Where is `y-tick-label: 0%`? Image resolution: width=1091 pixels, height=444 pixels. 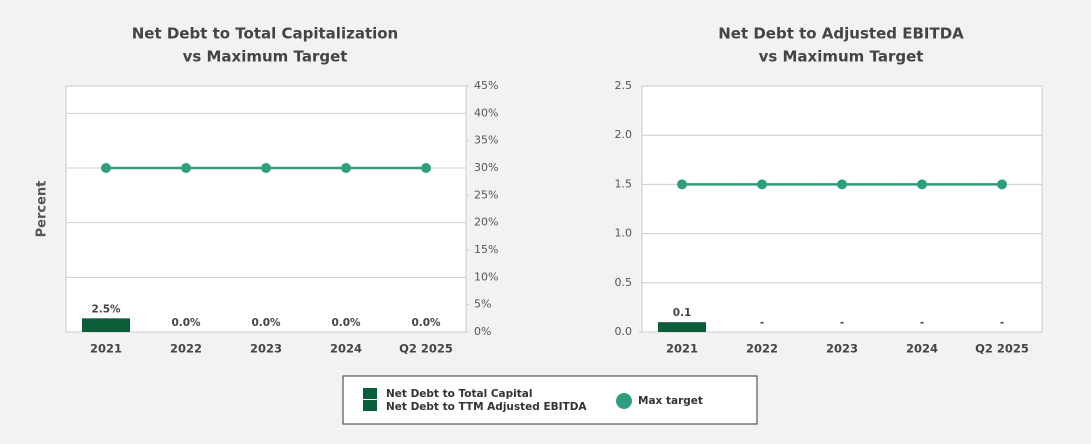 y-tick-label: 0% is located at coordinates (482, 331).